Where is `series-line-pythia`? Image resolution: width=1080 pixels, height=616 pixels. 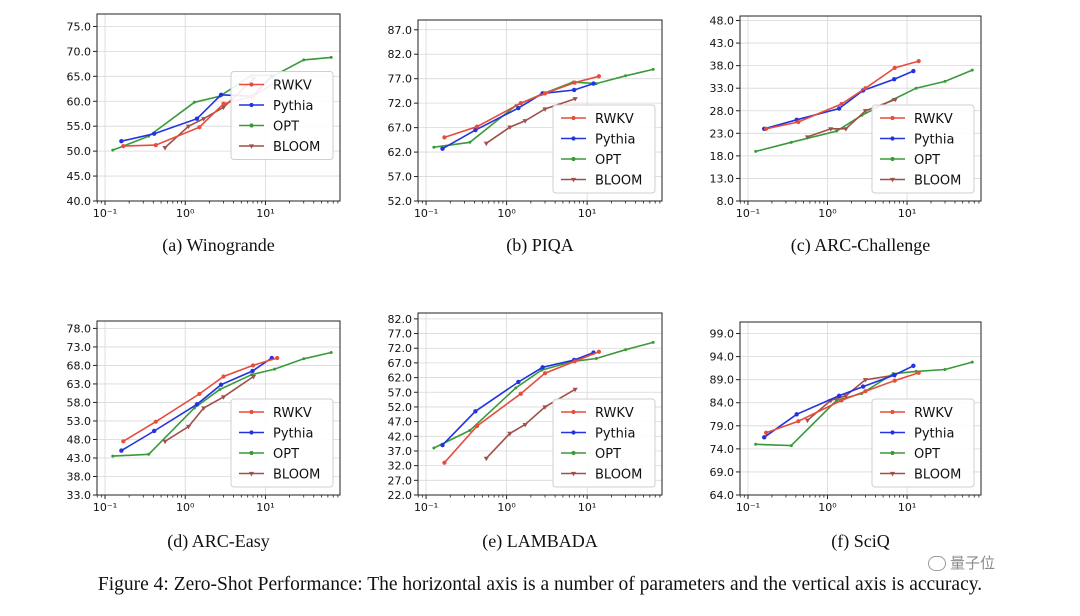
series-line-pythia is located at coordinates (838, 401).